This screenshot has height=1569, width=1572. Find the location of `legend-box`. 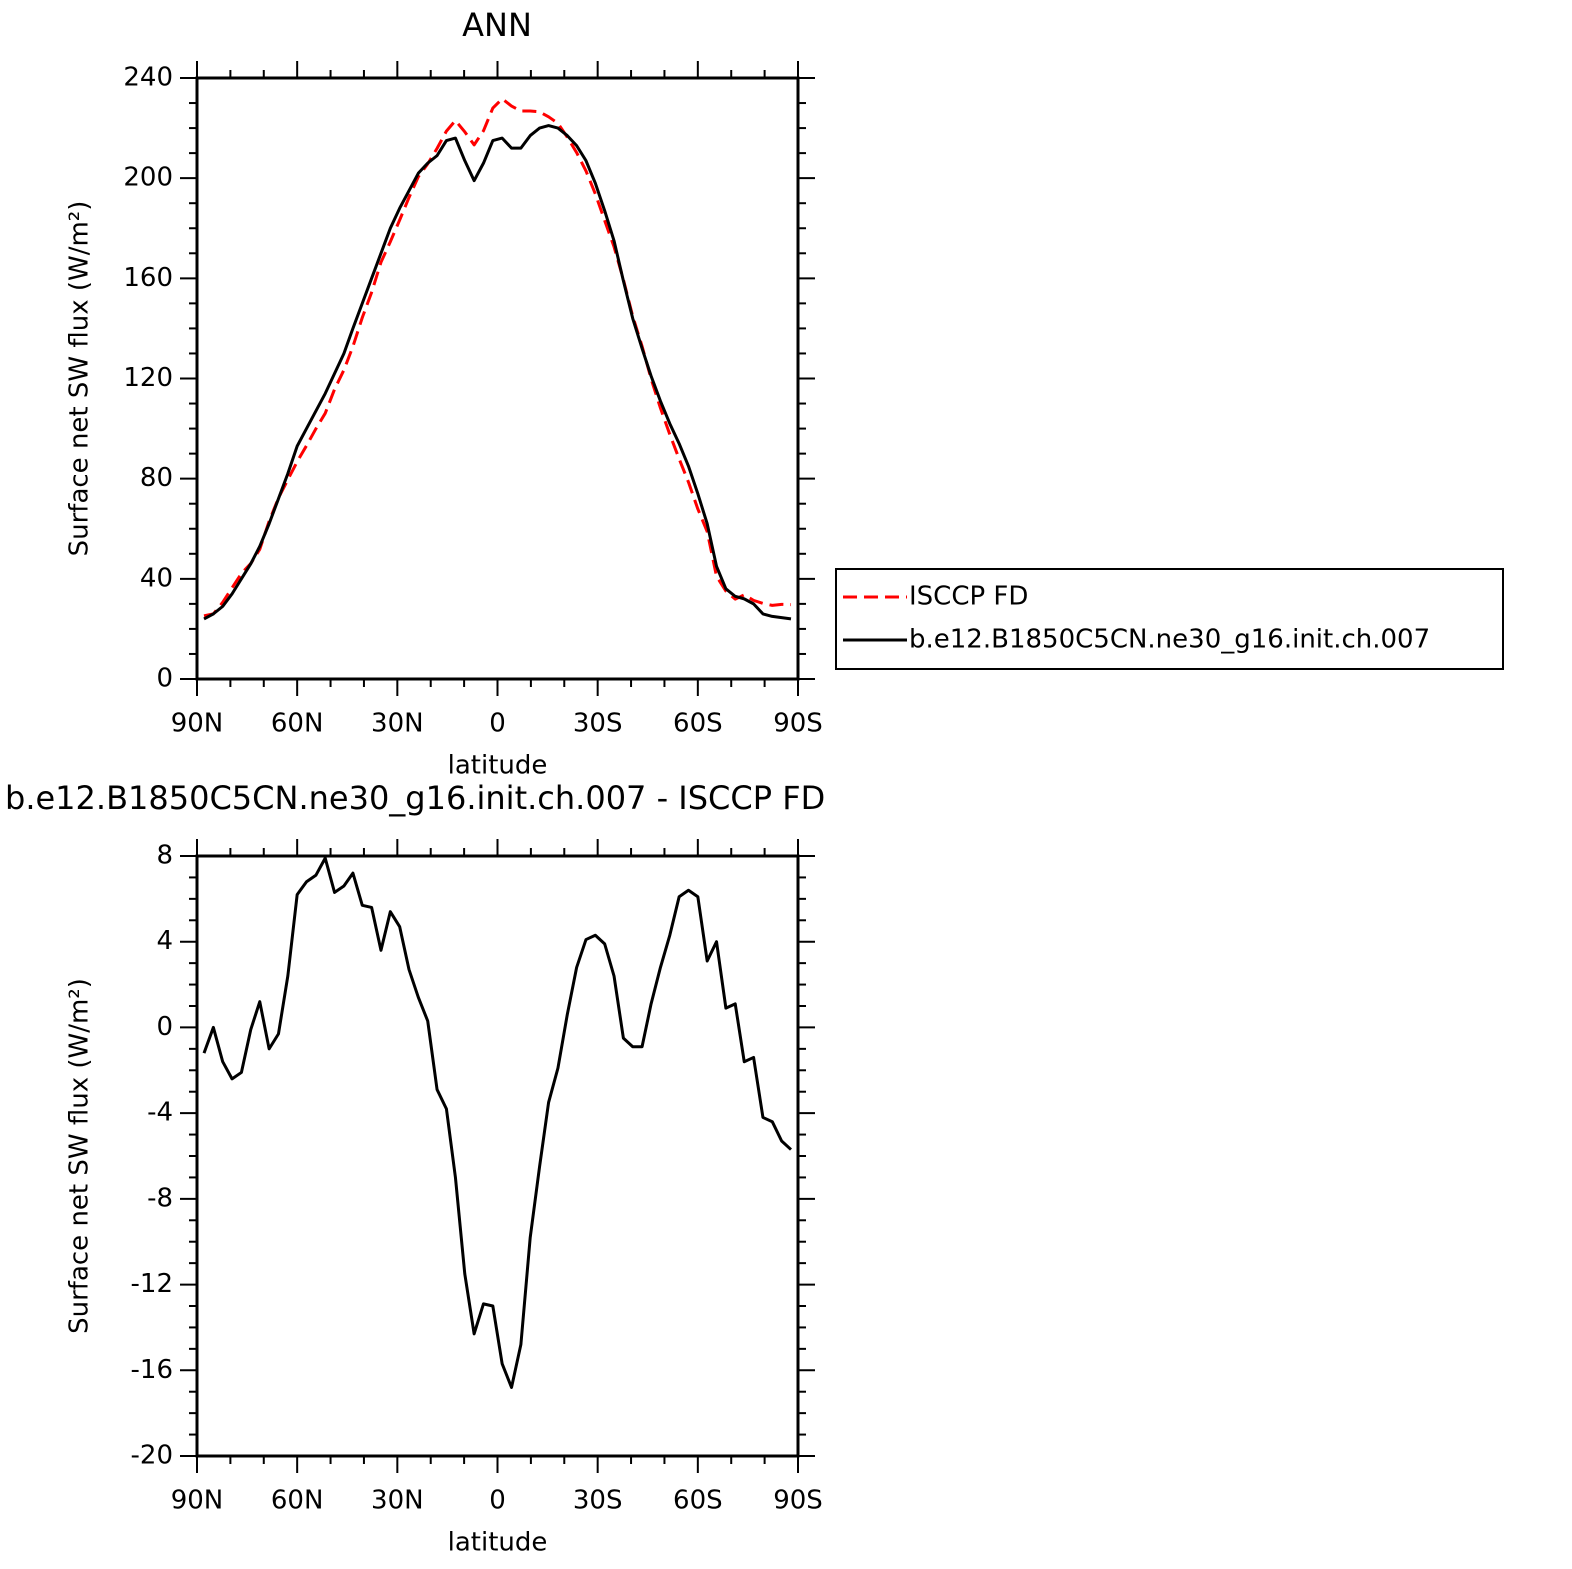

legend-box is located at coordinates (1169, 619).